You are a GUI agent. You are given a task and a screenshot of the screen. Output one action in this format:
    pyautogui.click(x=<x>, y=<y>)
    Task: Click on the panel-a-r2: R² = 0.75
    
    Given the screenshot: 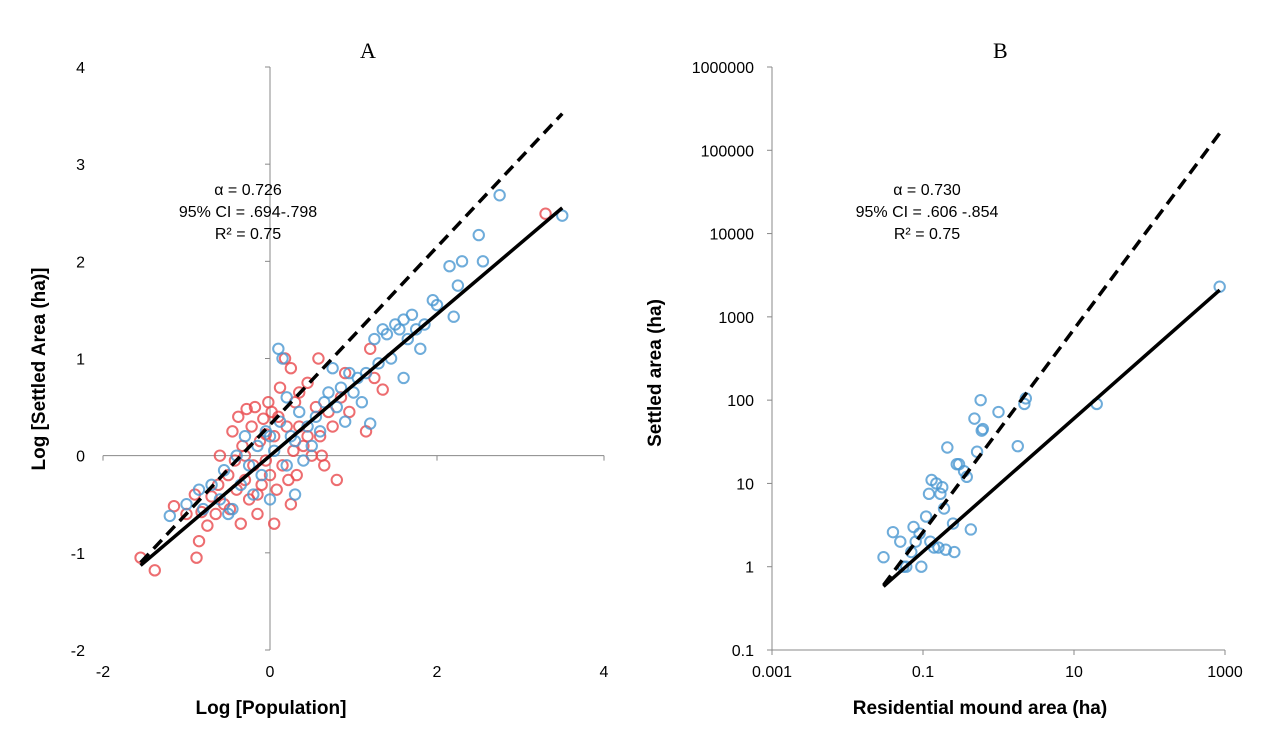 What is the action you would take?
    pyautogui.click(x=248, y=234)
    